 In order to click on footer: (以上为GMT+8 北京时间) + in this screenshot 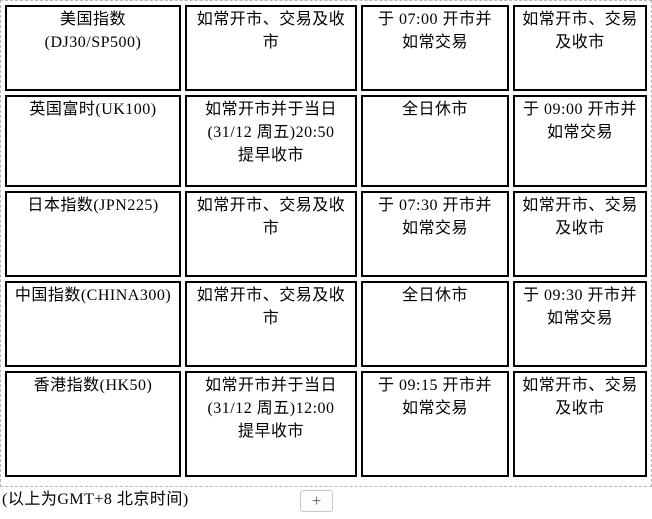, I will do `click(326, 503)`.